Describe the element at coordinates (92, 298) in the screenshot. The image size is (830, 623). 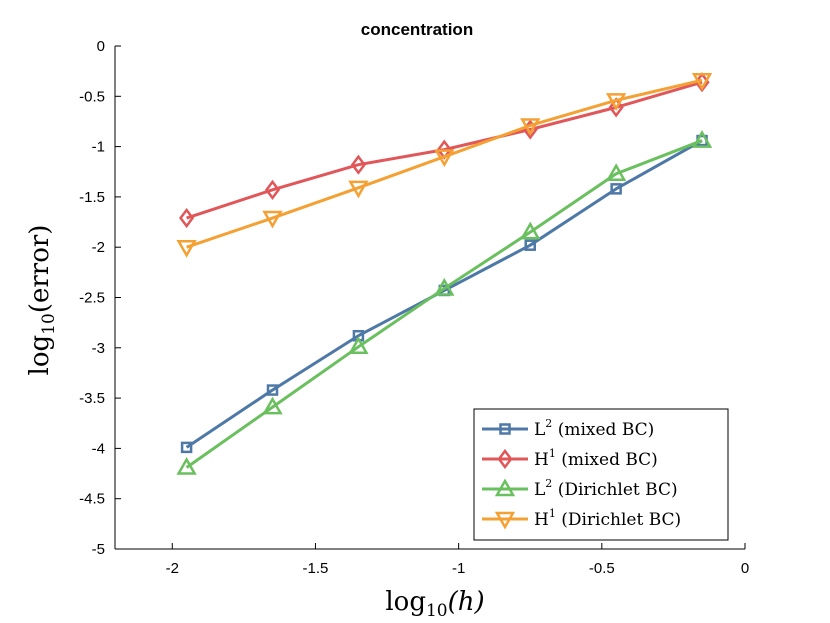
I see `y-tick-label: -2.5` at that location.